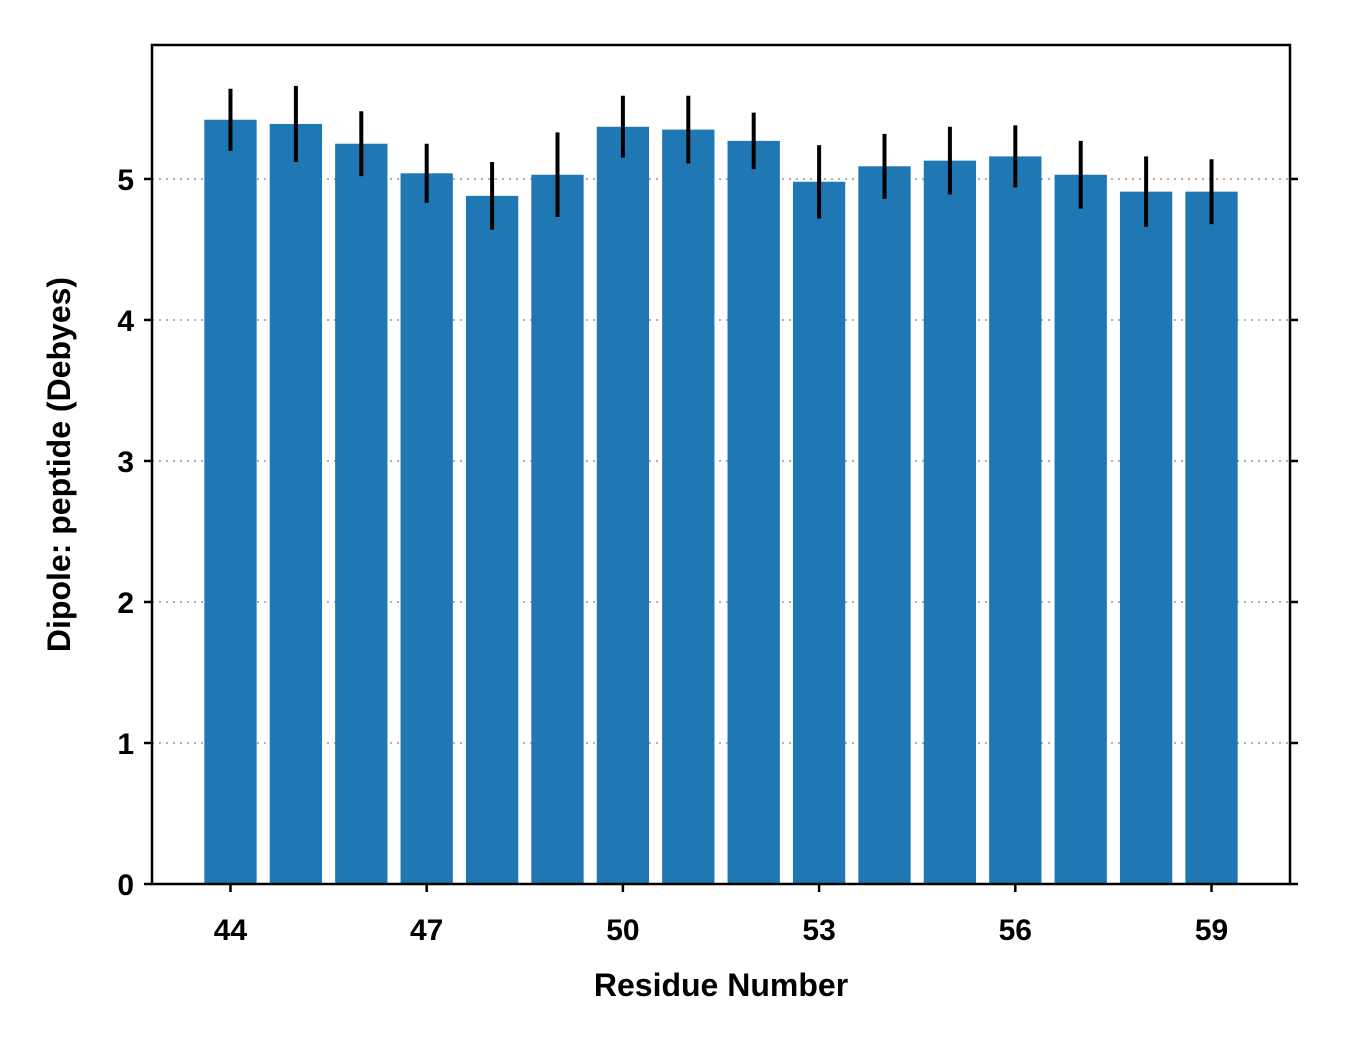 The width and height of the screenshot is (1350, 1050). Describe the element at coordinates (59, 464) in the screenshot. I see `y-axis-label: Dipole: peptide (Debyes)` at that location.